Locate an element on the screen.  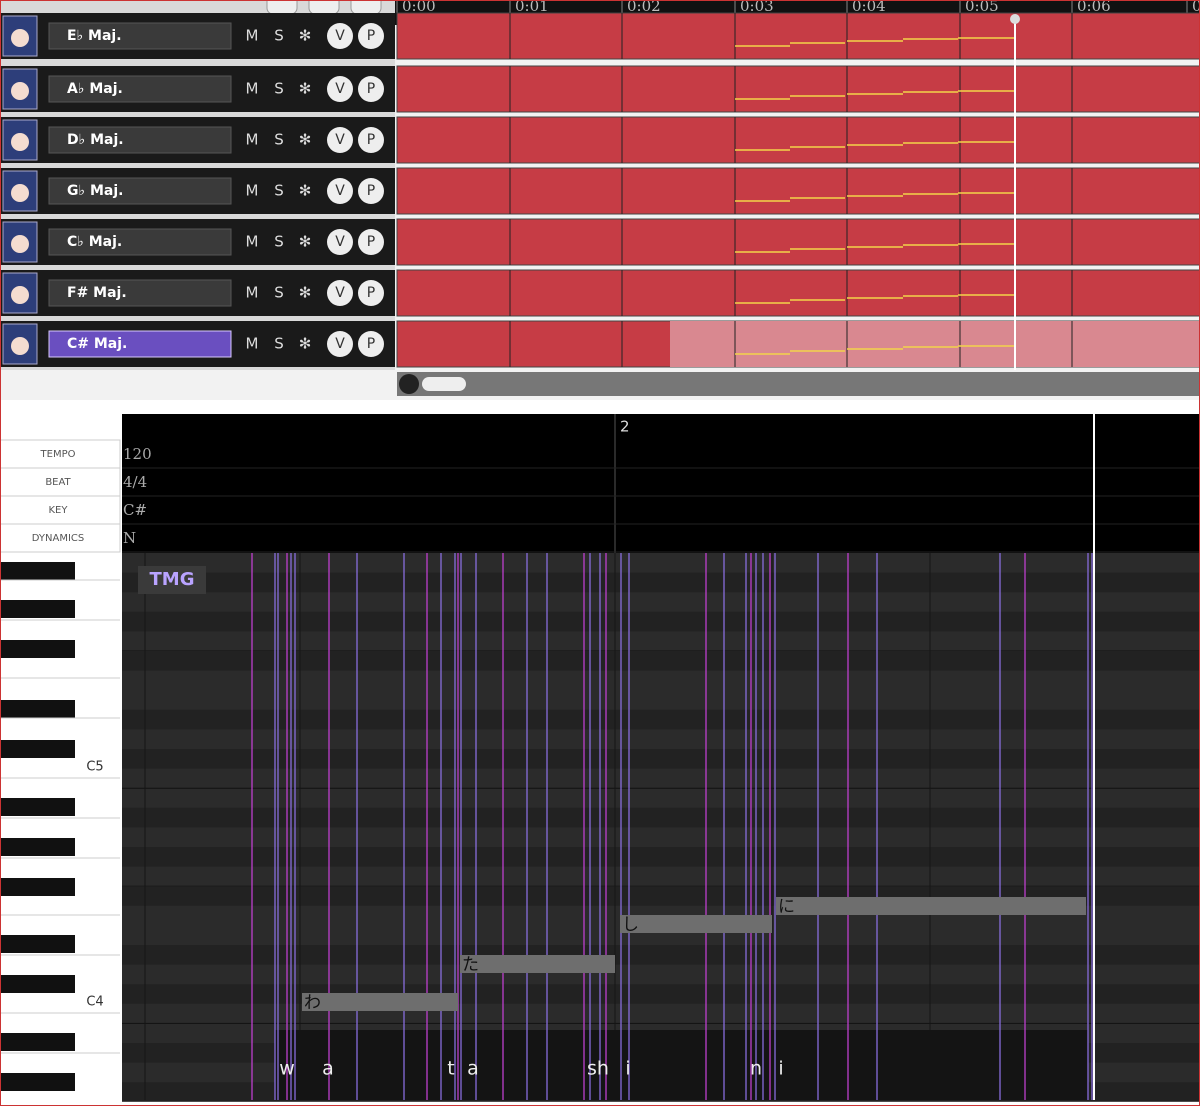
track-name: A♭ Maj. is located at coordinates (95, 89).